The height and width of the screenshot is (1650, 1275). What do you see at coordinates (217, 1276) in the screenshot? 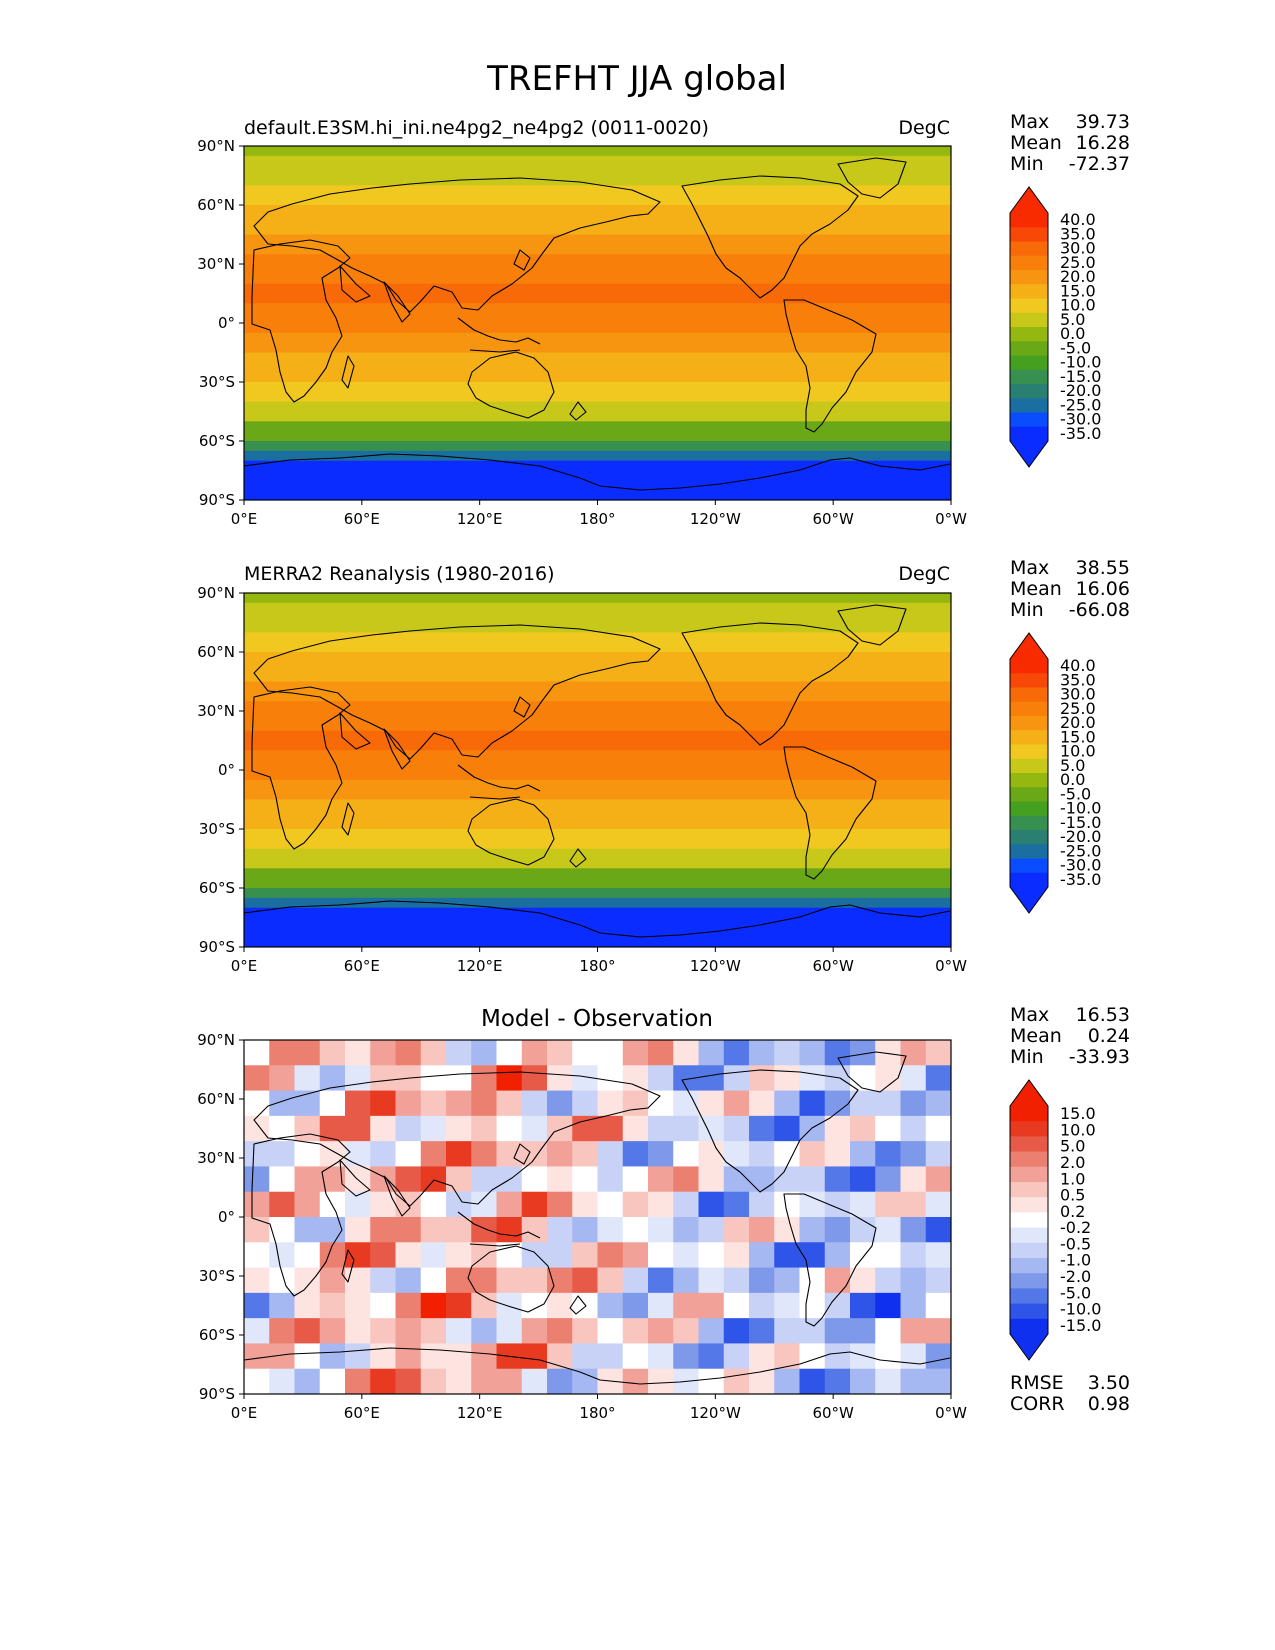
I see `y-tick-label: 30°S` at bounding box center [217, 1276].